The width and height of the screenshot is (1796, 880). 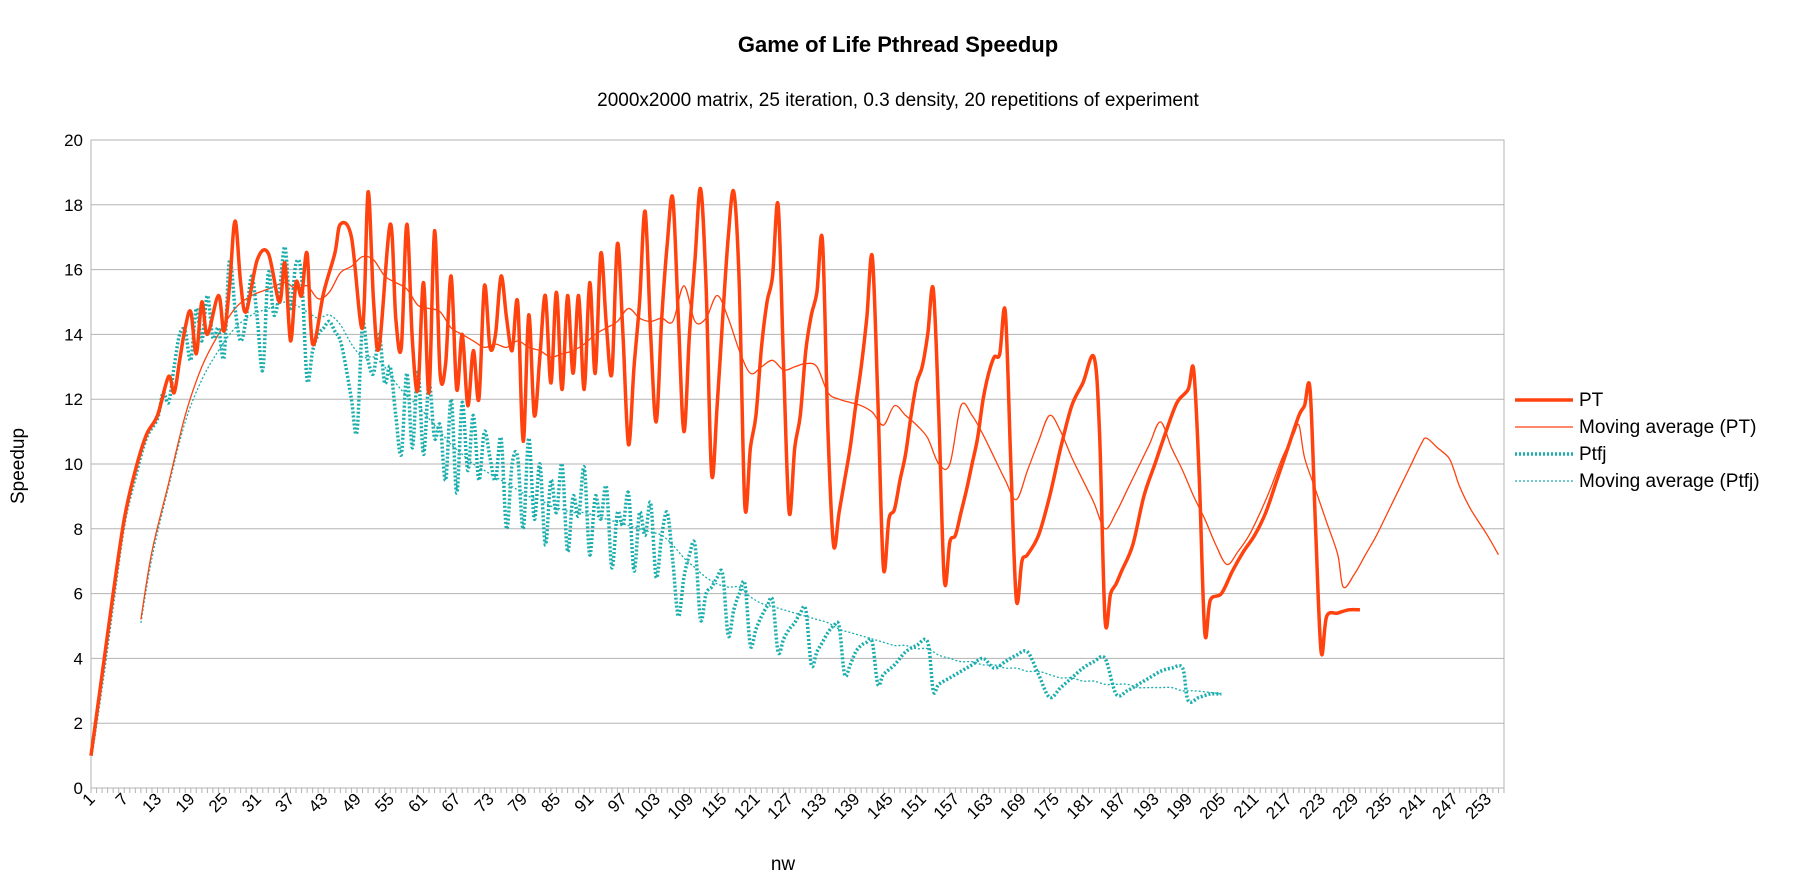 I want to click on legend-label: Moving average (Ptfj), so click(x=1669, y=481).